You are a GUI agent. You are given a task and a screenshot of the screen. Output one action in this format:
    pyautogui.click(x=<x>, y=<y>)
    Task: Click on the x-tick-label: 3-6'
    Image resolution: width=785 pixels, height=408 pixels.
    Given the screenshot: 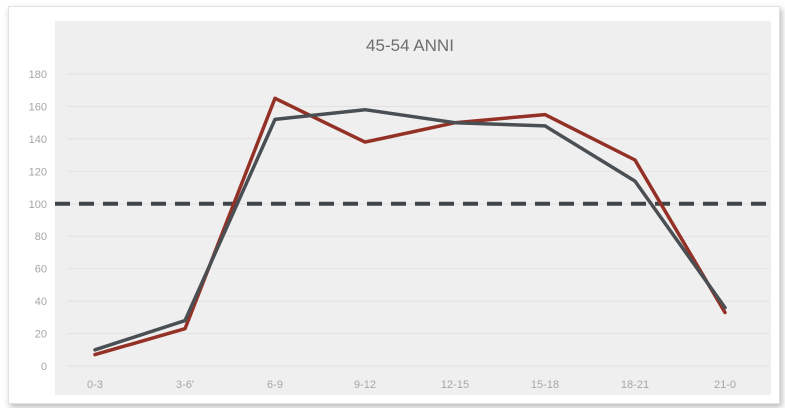 What is the action you would take?
    pyautogui.click(x=185, y=385)
    